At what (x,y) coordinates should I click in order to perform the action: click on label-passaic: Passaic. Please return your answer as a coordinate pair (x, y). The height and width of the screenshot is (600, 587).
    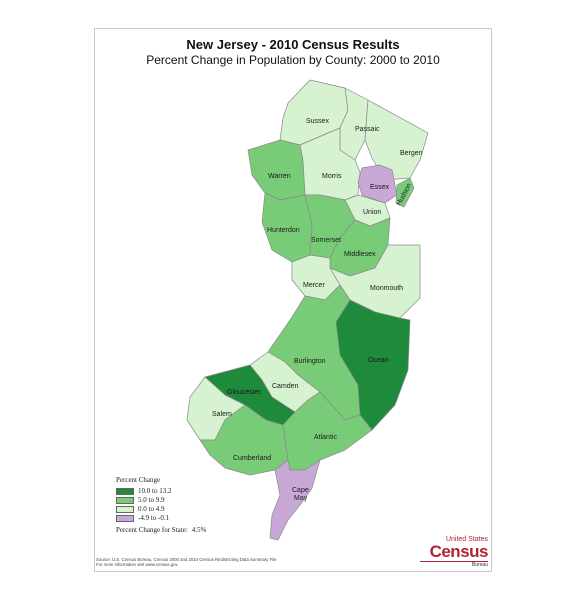
    Looking at the image, I should click on (367, 129).